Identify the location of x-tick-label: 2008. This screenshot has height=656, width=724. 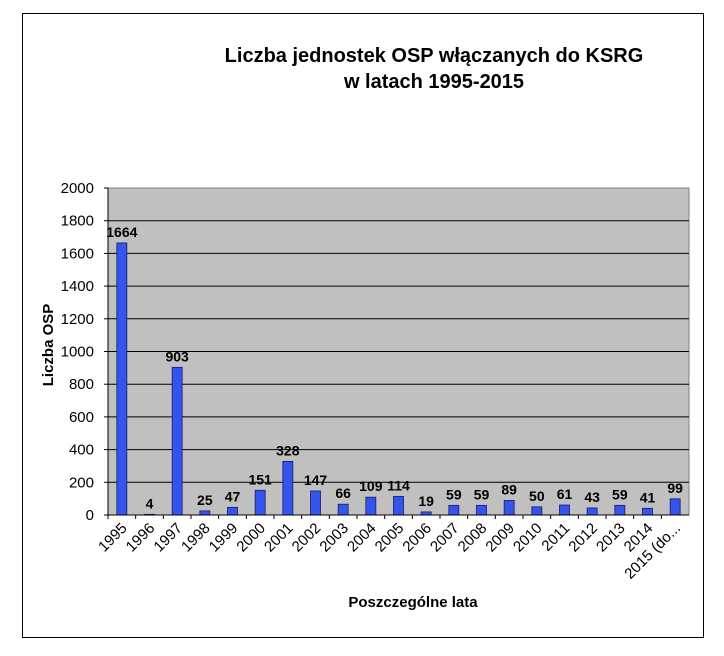
(473, 538).